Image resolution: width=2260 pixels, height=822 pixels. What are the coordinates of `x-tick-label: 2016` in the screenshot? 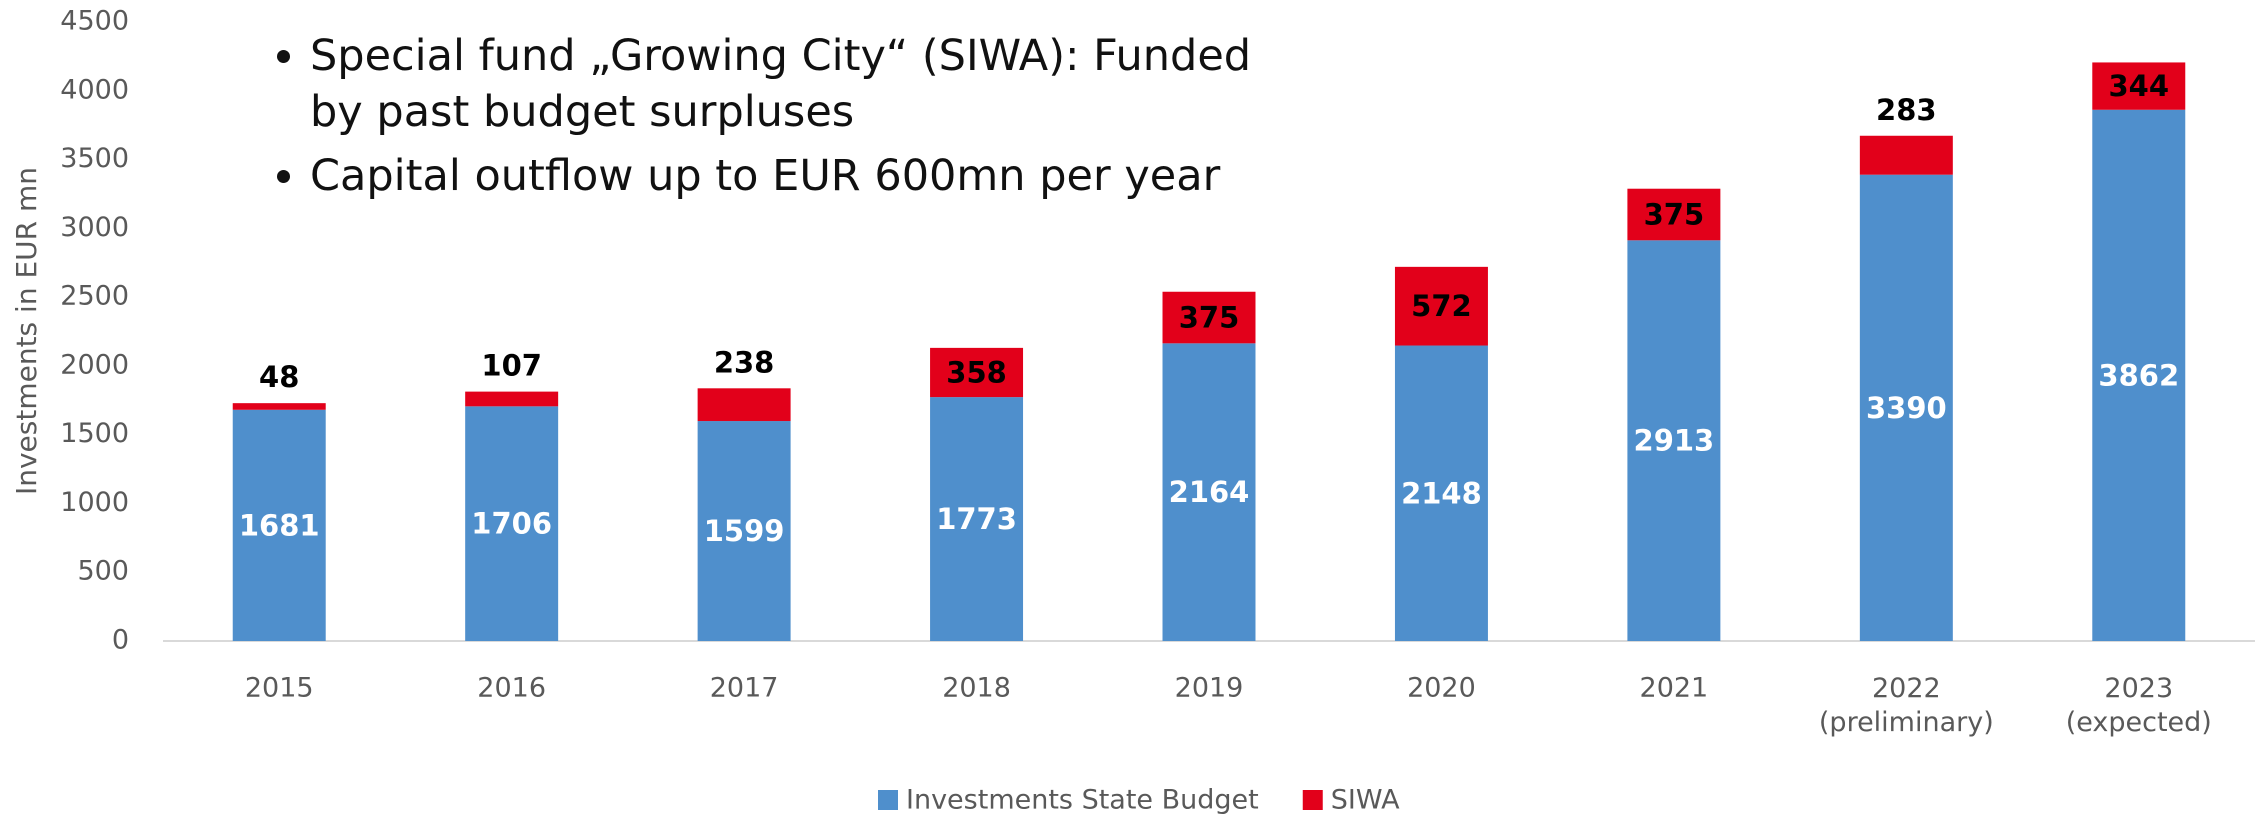 It's located at (511, 688).